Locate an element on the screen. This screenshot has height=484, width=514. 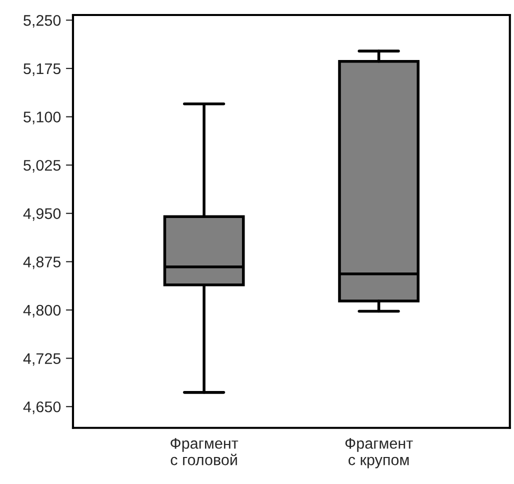
x-tick-label: Фрагмент с головой is located at coordinates (204, 452).